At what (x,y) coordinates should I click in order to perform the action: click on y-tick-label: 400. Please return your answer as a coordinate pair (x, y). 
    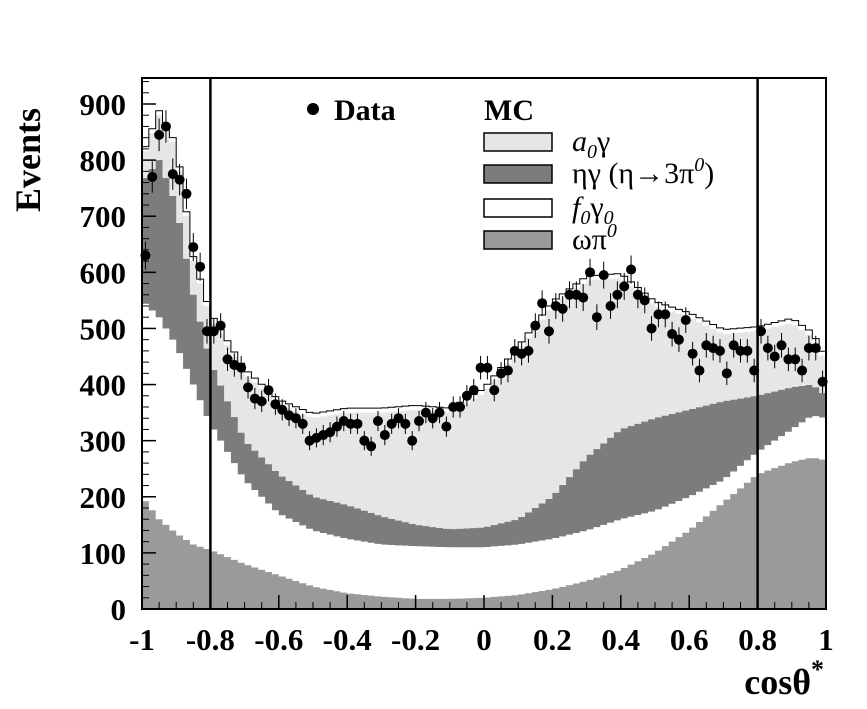
    Looking at the image, I should click on (103, 385).